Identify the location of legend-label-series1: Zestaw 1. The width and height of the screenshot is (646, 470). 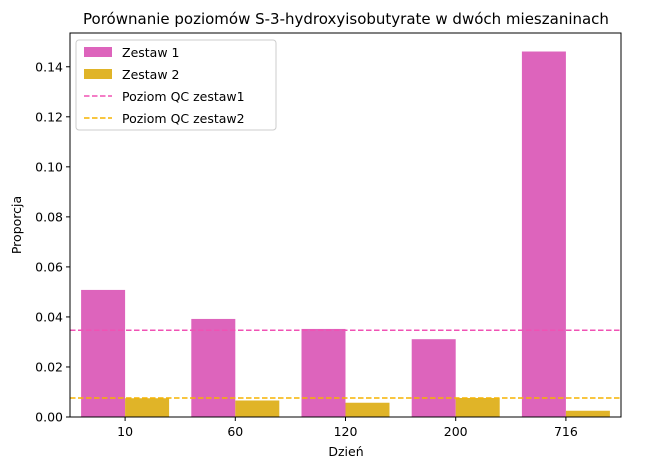
(150, 52).